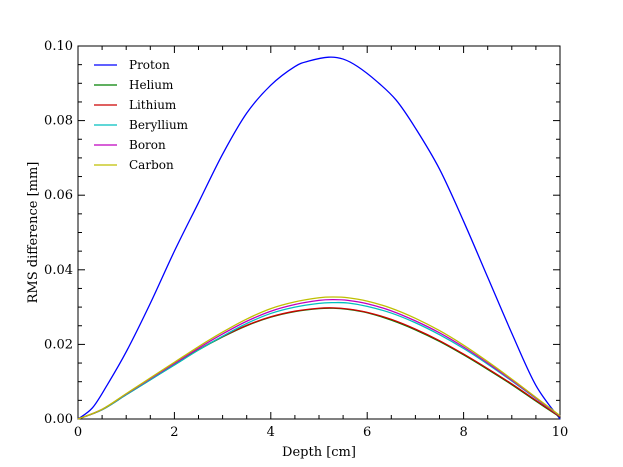 The height and width of the screenshot is (467, 623). Describe the element at coordinates (319, 452) in the screenshot. I see `x-axis-title: Depth [cm]` at that location.